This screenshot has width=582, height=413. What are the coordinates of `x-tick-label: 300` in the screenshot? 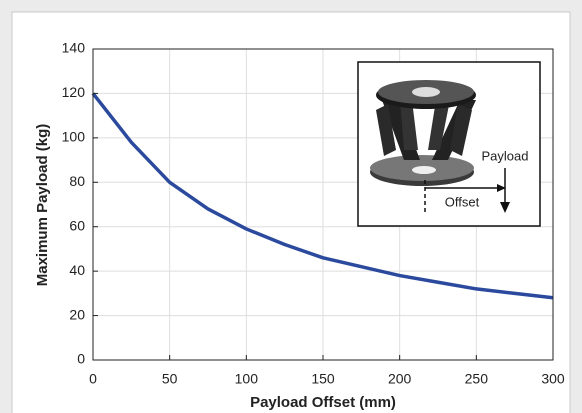 It's located at (553, 379).